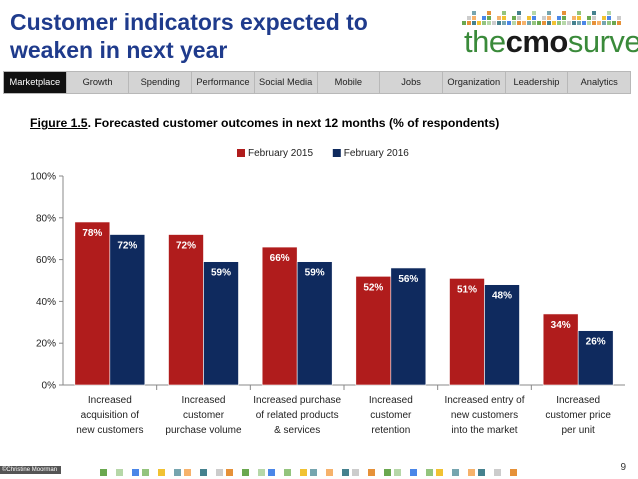  Describe the element at coordinates (411, 82) in the screenshot. I see `nav-tab-jobs: Jobs` at that location.